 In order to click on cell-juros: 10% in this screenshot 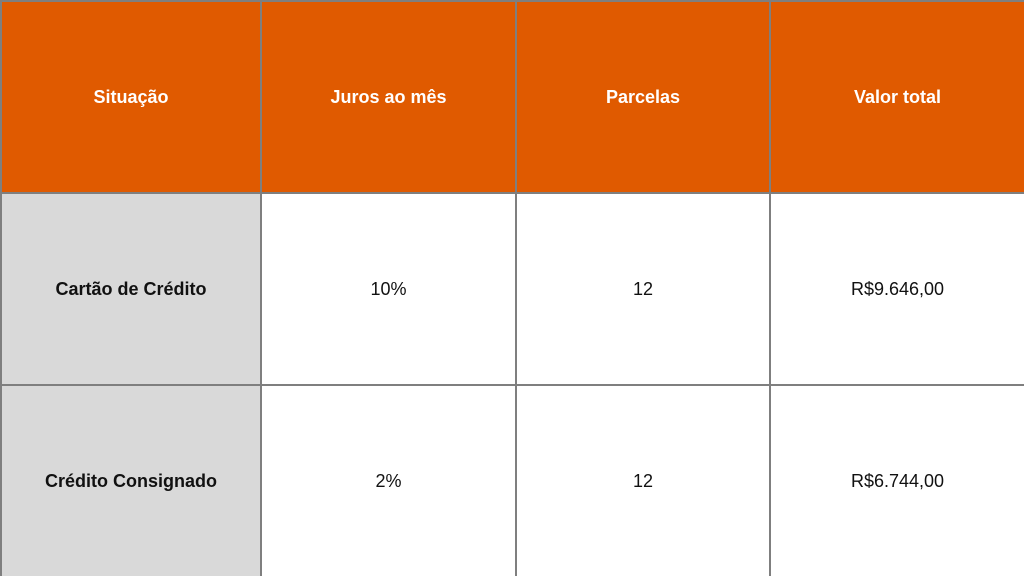, I will do `click(388, 289)`.